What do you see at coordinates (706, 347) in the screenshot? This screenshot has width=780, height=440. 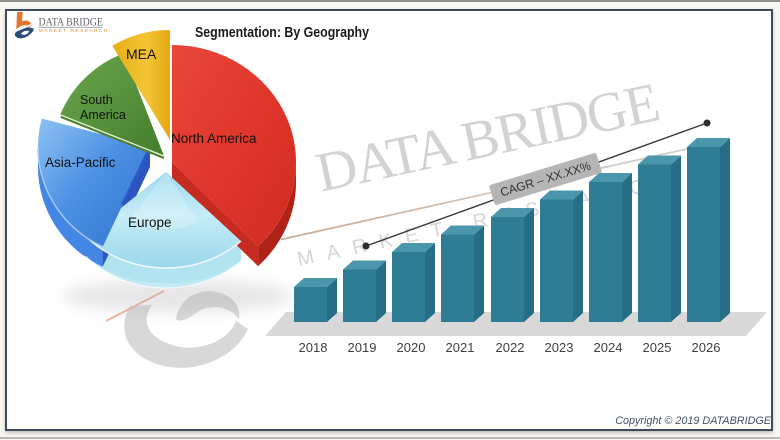 I see `svg-text: 2026` at bounding box center [706, 347].